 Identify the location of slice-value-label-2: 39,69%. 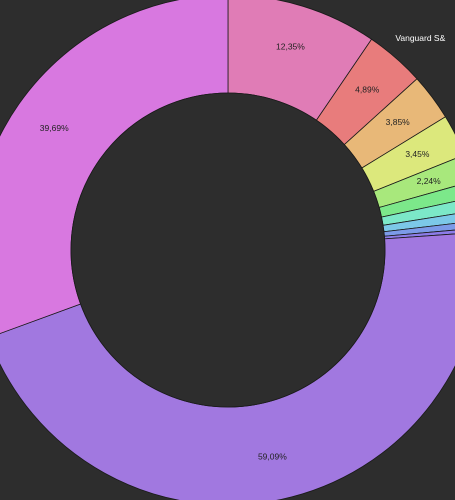
(54, 128).